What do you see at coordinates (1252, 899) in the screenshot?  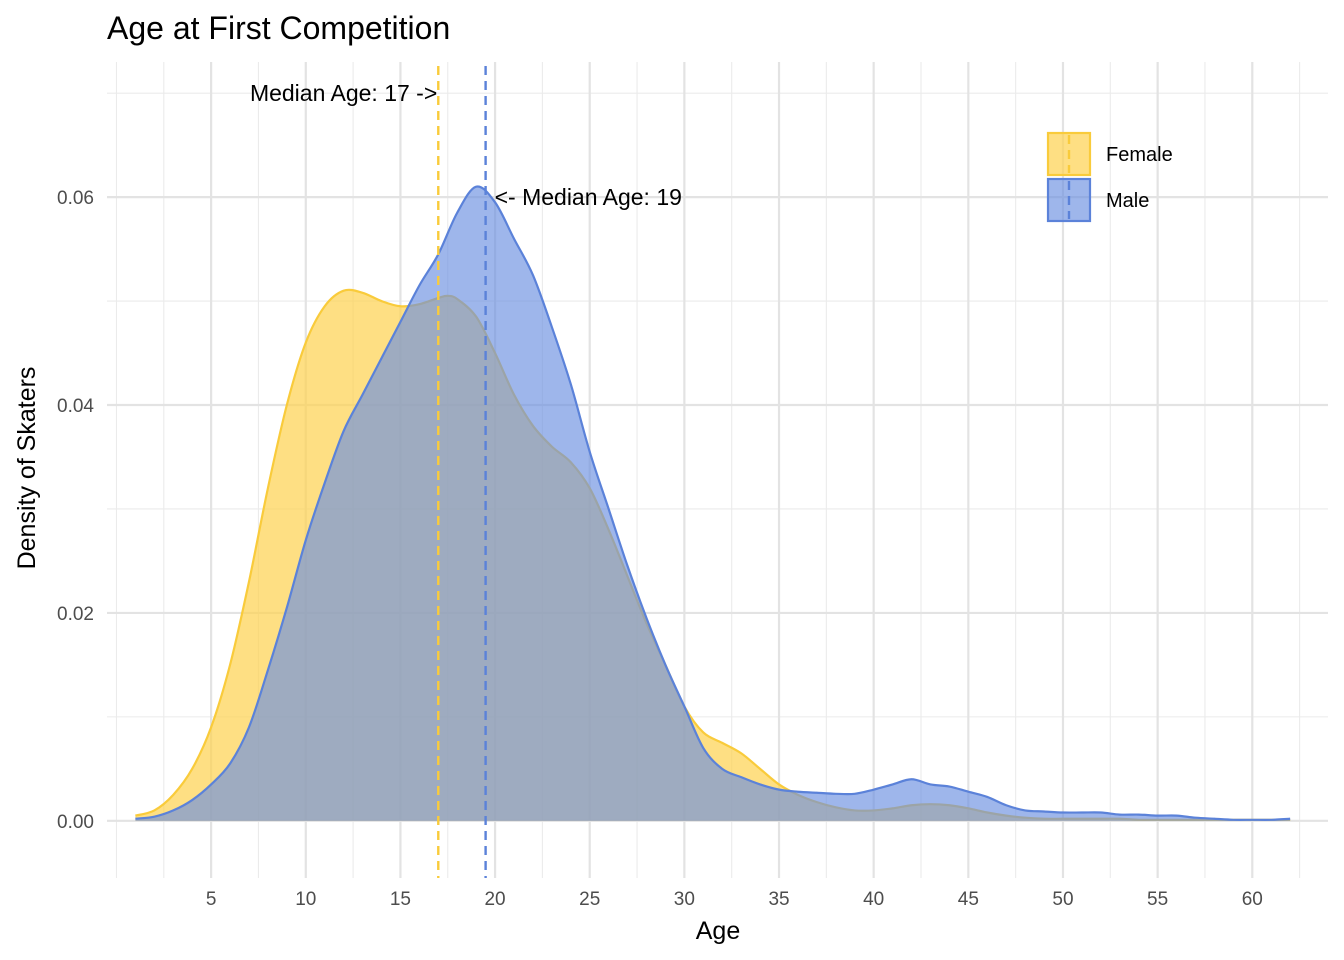 I see `x-tick-label: 60` at bounding box center [1252, 899].